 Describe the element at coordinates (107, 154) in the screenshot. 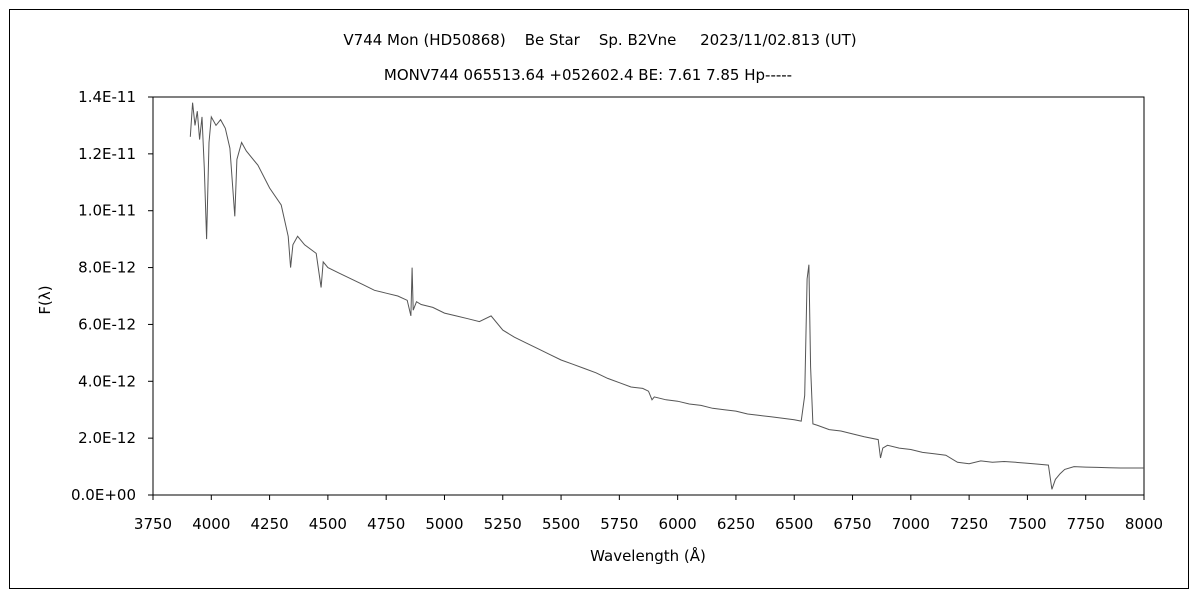

I see `y-tick-label: 1.2E-11` at that location.